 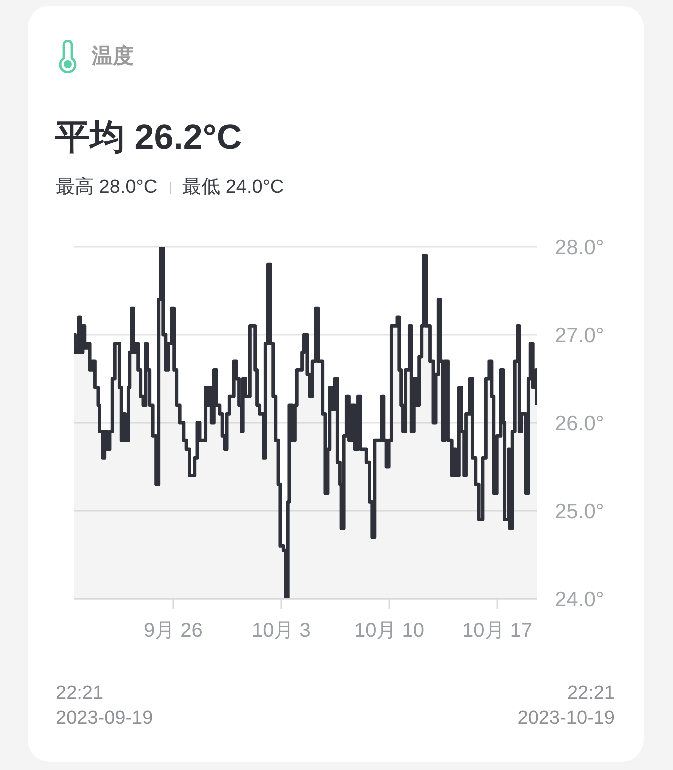 What do you see at coordinates (579, 512) in the screenshot?
I see `y-tick-label: 25.0°` at bounding box center [579, 512].